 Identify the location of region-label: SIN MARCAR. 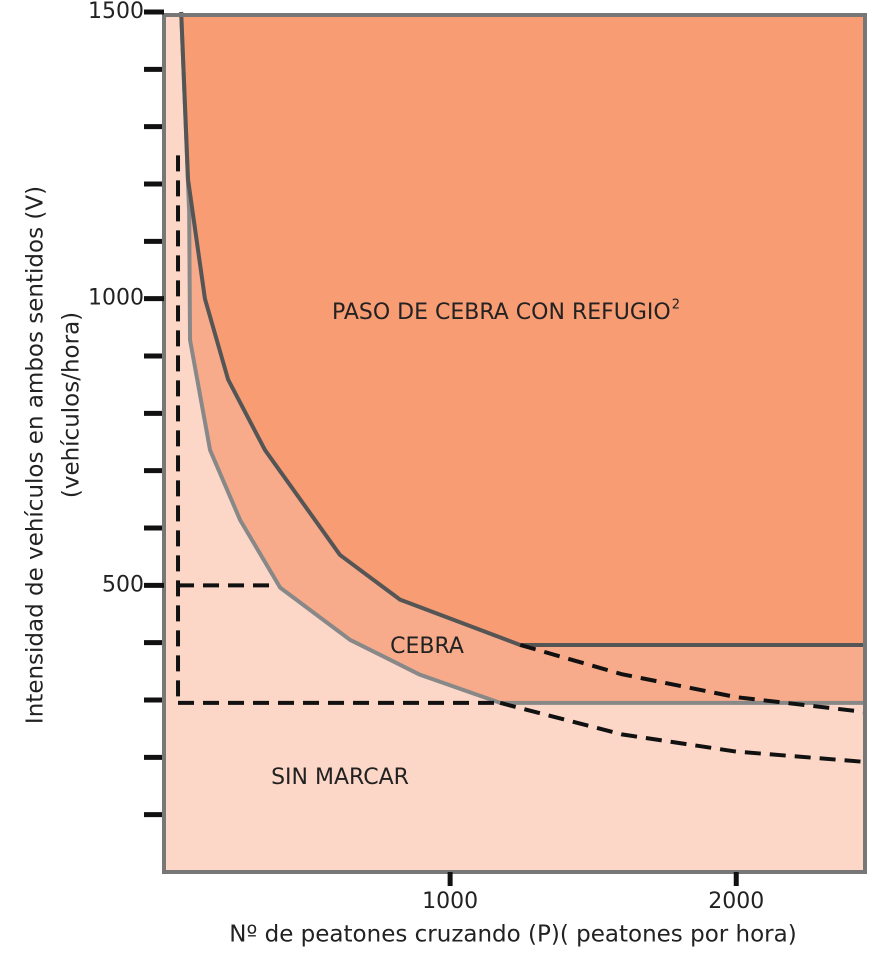
(340, 777).